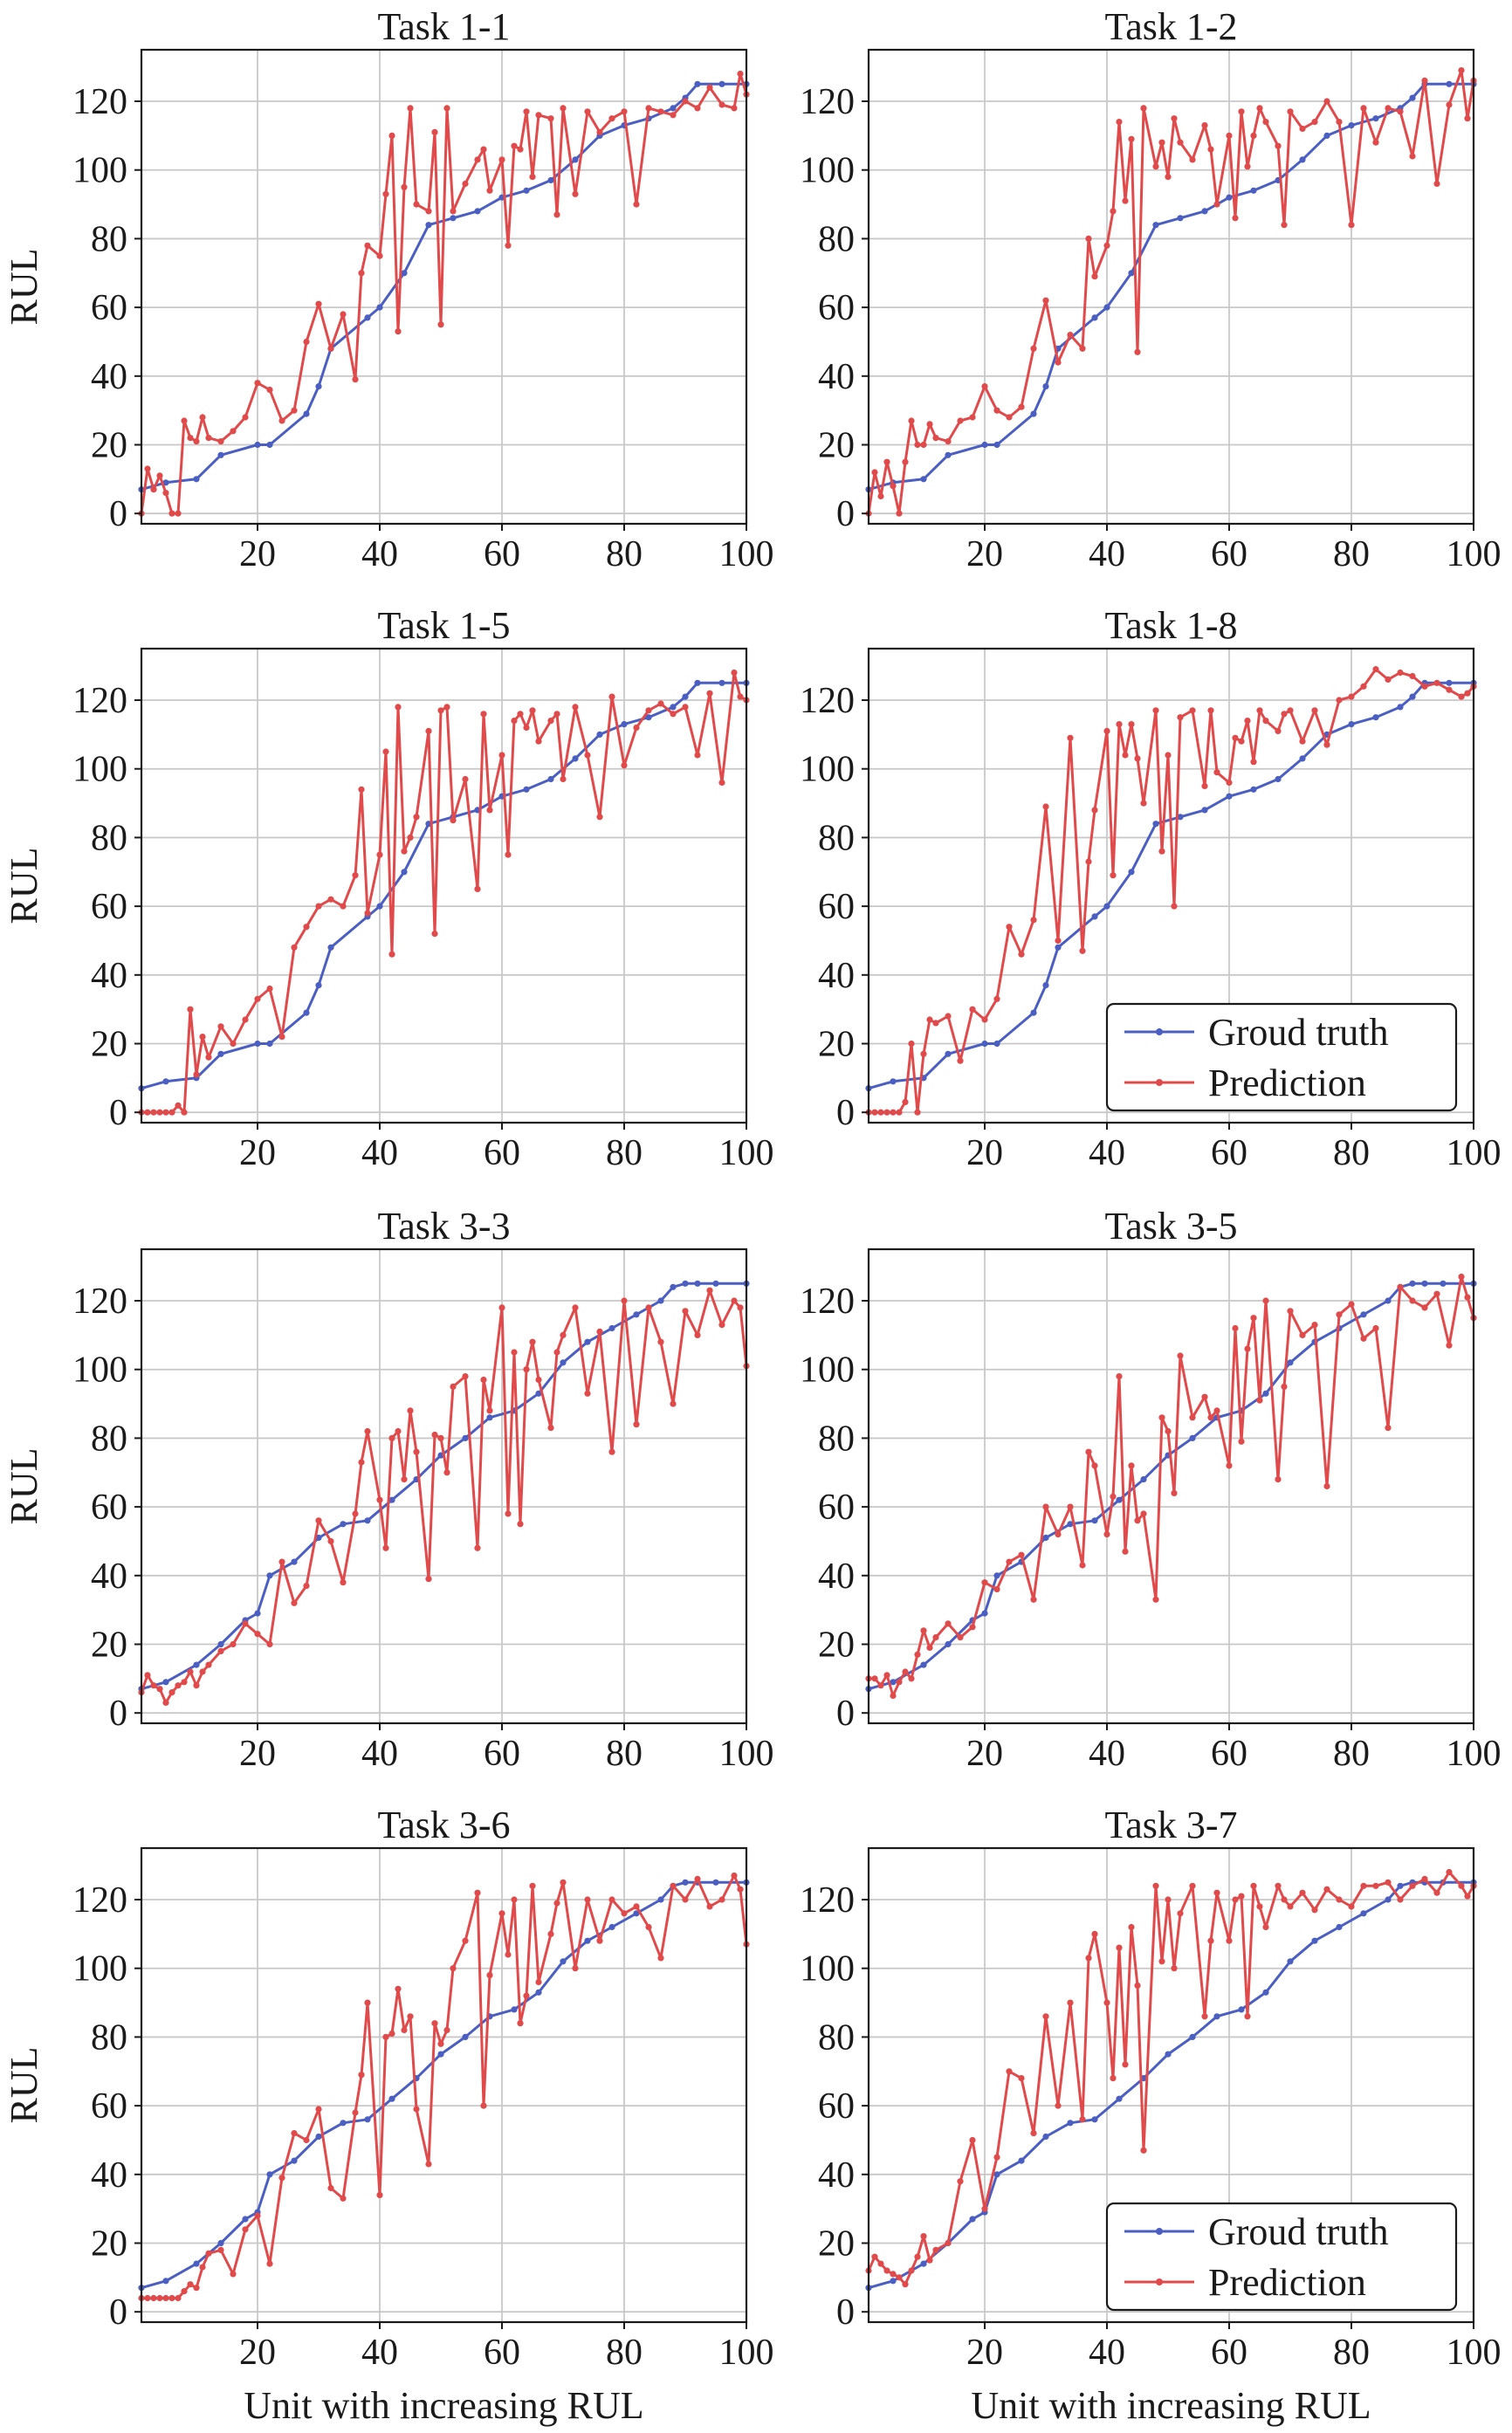  What do you see at coordinates (1151, 1489) in the screenshot?
I see `panel-6: 20 40 60 80 100 0 20 40 60 80 100 120 Task 3-5` at bounding box center [1151, 1489].